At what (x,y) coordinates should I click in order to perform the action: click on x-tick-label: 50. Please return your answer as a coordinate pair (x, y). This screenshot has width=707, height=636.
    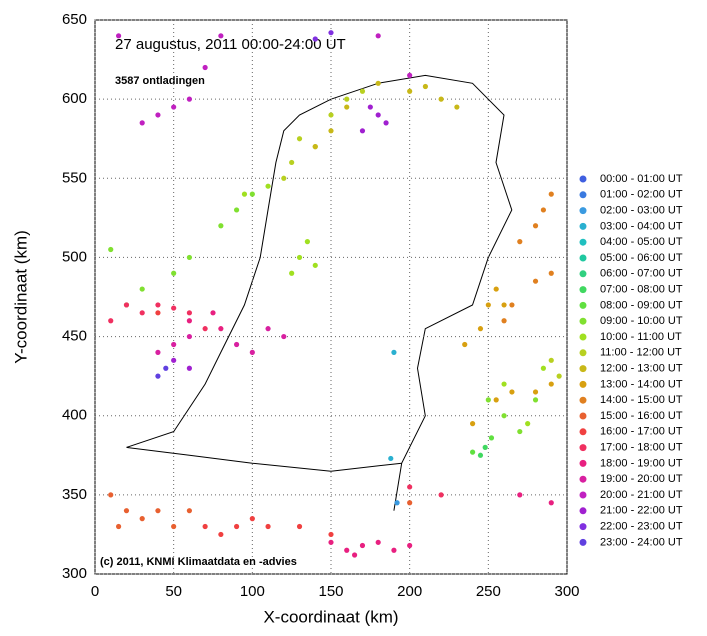
    Looking at the image, I should click on (173, 591).